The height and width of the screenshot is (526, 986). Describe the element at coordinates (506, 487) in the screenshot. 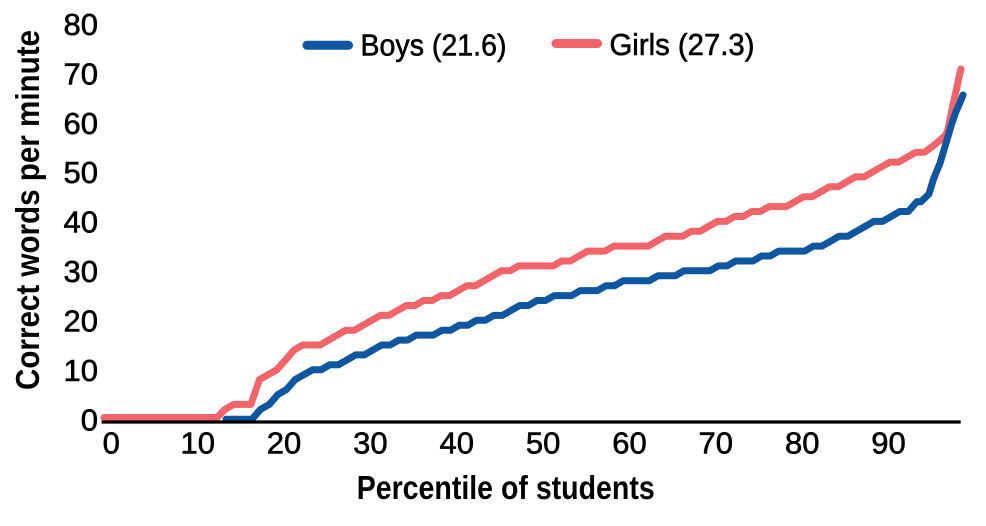

I see `svg-text: Percentile of students` at that location.